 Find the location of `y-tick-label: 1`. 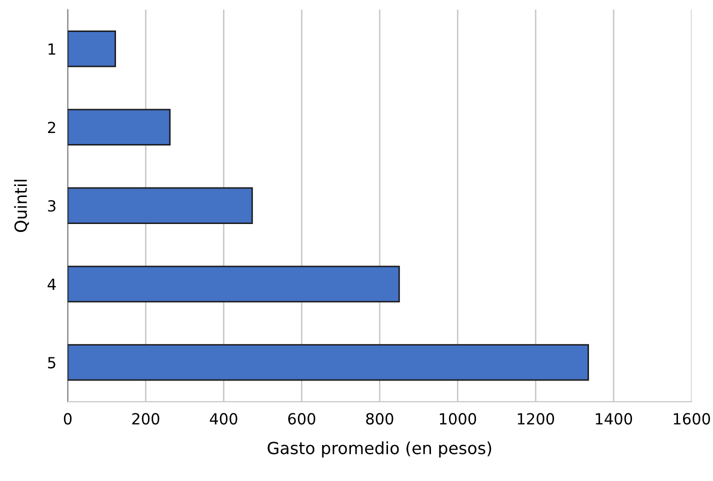

y-tick-label: 1 is located at coordinates (52, 49).